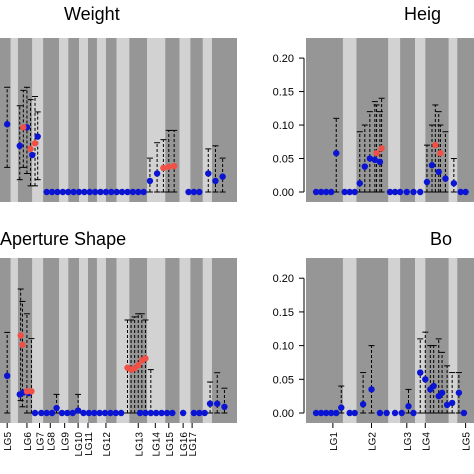 The height and width of the screenshot is (474, 474). Describe the element at coordinates (283, 347) in the screenshot. I see `y-tick-label: 0.10` at that location.